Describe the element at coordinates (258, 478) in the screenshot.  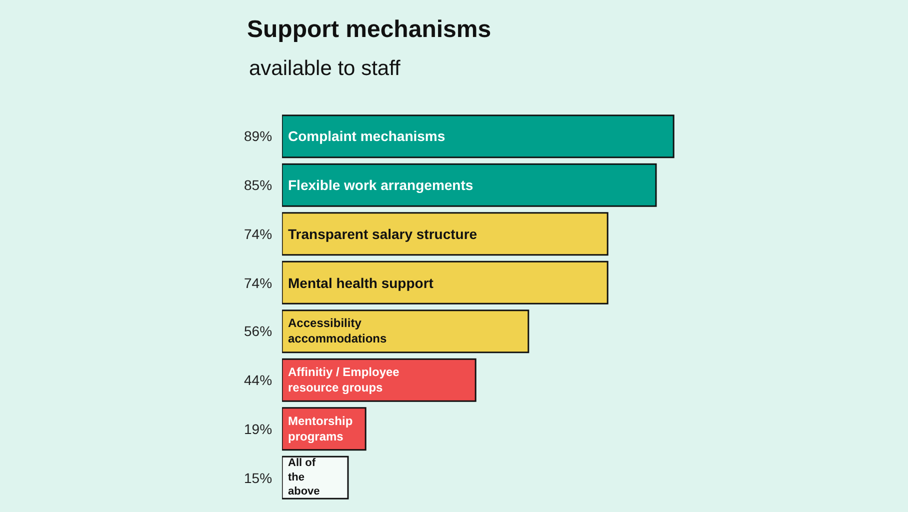
I see `data-label: 15%` at that location.